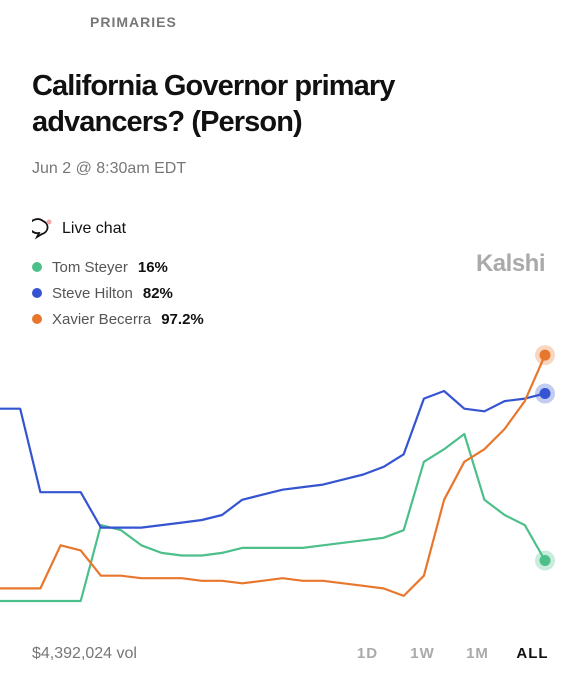 The height and width of the screenshot is (680, 576). What do you see at coordinates (152, 267) in the screenshot?
I see `legend-value: 16%` at bounding box center [152, 267].